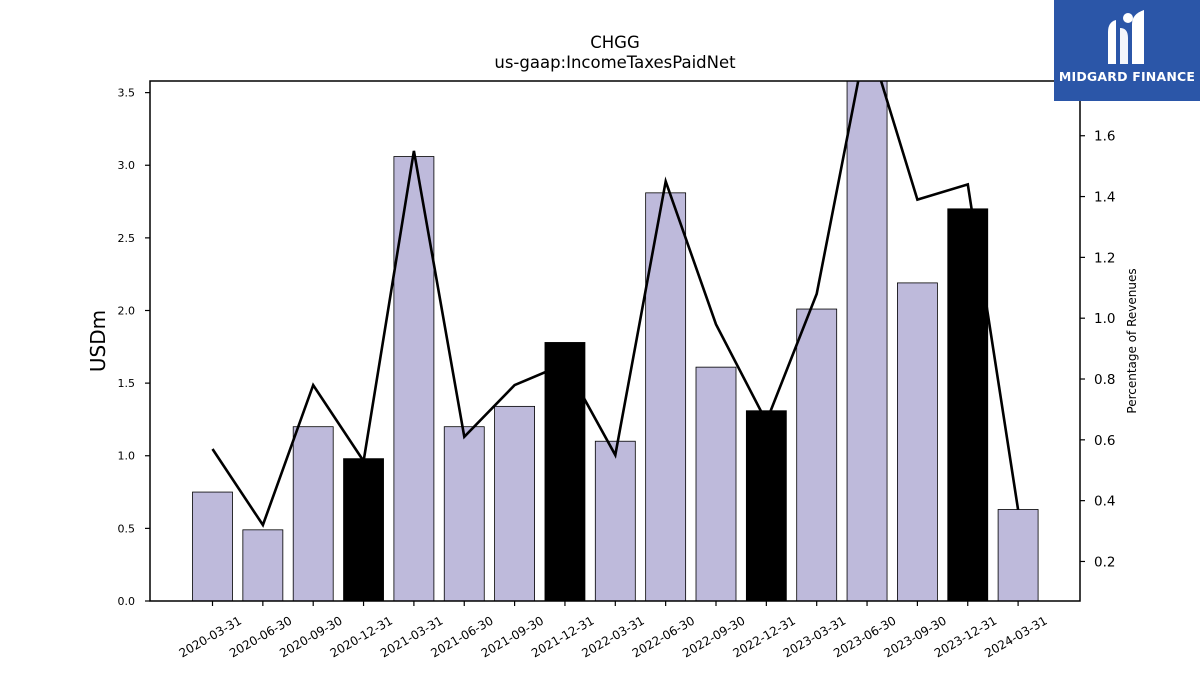 This screenshot has width=1200, height=675. What do you see at coordinates (1104, 198) in the screenshot?
I see `y2-tick-label: 1.4` at bounding box center [1104, 198].